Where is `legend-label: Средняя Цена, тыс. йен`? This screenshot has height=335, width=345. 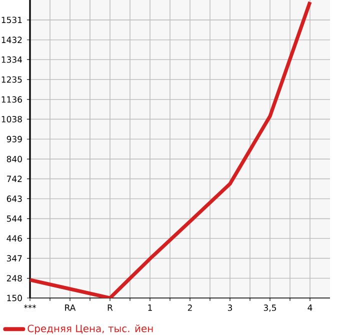 legend-label: Средняя Цена, тыс. йен is located at coordinates (90, 329).